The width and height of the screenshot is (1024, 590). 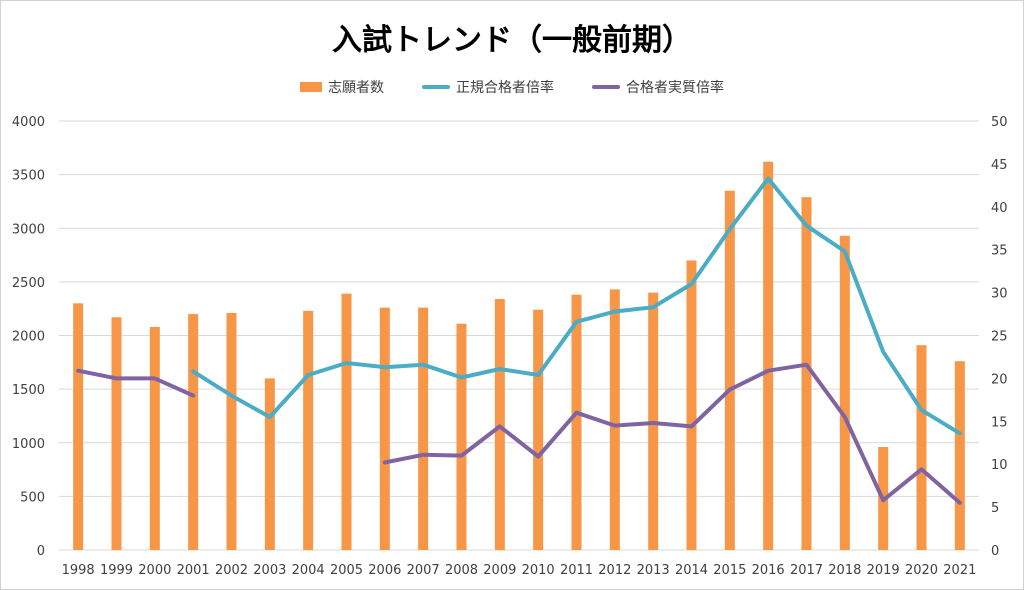 What do you see at coordinates (384, 428) in the screenshot?
I see `bar-2006` at bounding box center [384, 428].